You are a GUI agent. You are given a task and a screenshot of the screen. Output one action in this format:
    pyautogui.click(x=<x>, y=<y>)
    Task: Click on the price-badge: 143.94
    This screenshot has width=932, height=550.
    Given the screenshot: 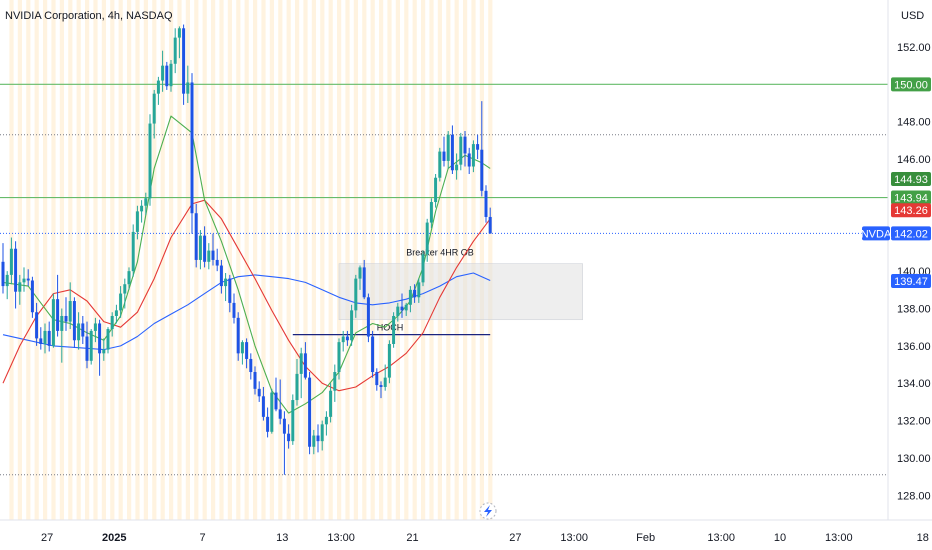 What is the action you would take?
    pyautogui.click(x=911, y=197)
    